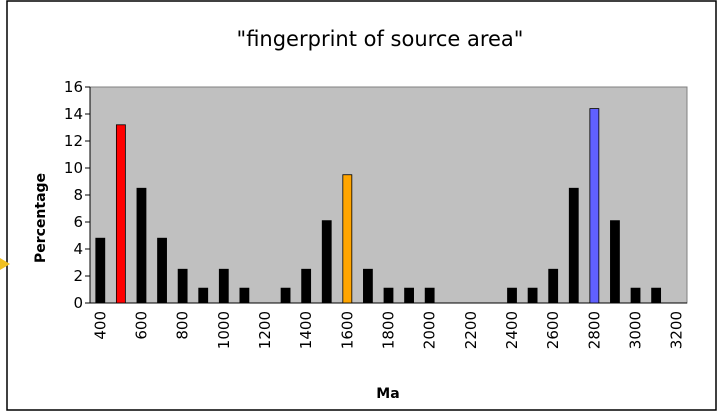 The image size is (717, 415). Describe the element at coordinates (389, 330) in the screenshot. I see `x-tick-label: 1800` at that location.